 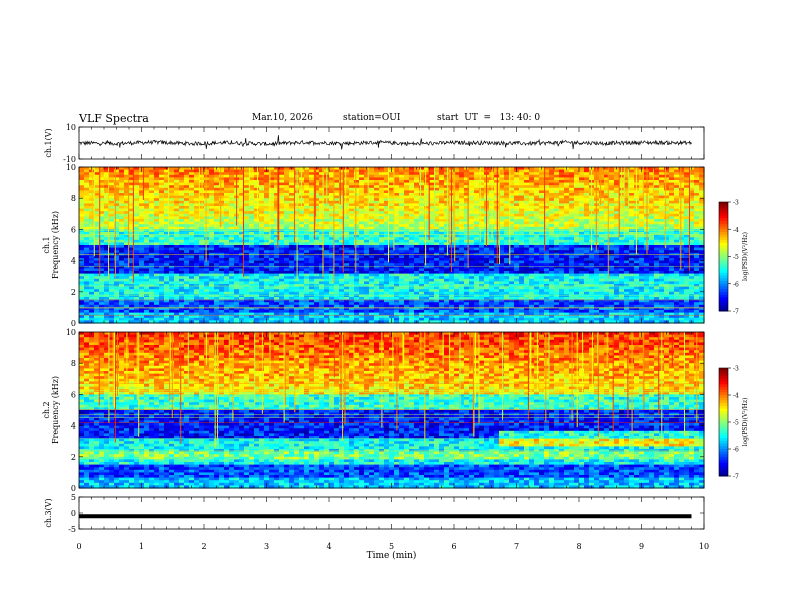 What do you see at coordinates (516, 546) in the screenshot?
I see `x-tick-label: 7` at bounding box center [516, 546].